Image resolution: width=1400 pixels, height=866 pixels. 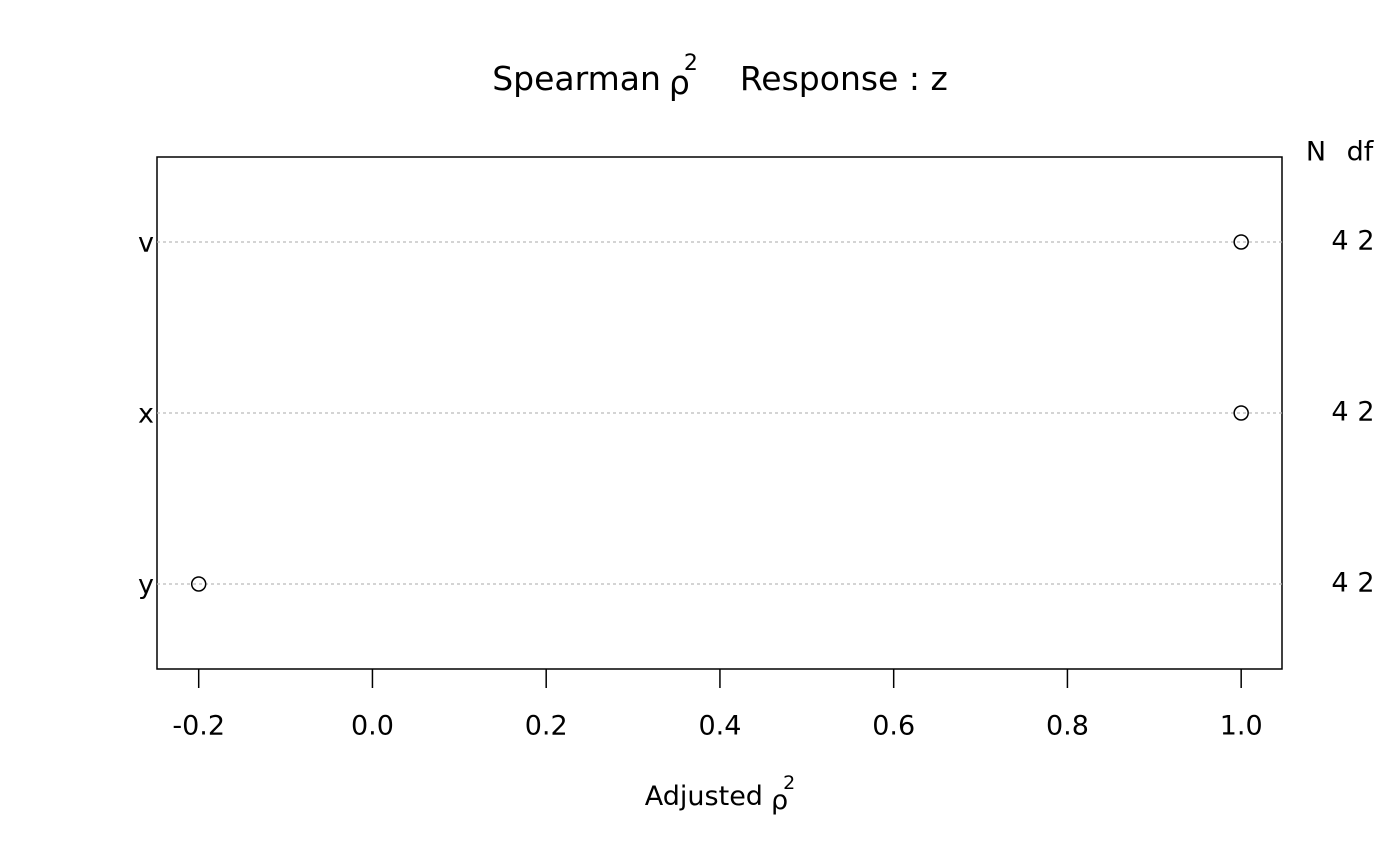 I want to click on category-label: v, so click(x=146, y=243).